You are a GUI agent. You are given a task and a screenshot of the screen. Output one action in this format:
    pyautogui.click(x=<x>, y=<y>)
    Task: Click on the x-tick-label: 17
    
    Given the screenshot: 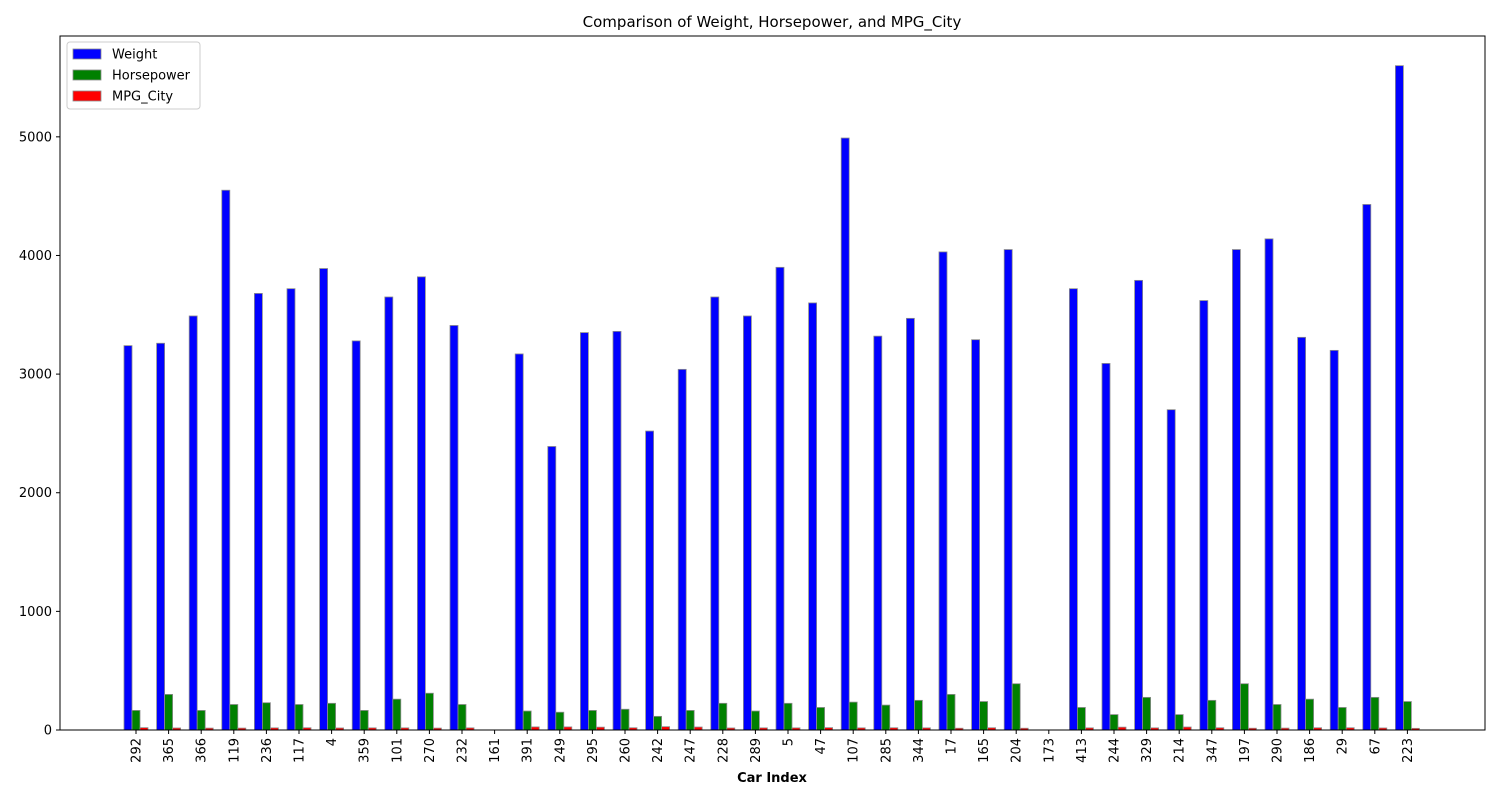 What is the action you would take?
    pyautogui.click(x=952, y=746)
    